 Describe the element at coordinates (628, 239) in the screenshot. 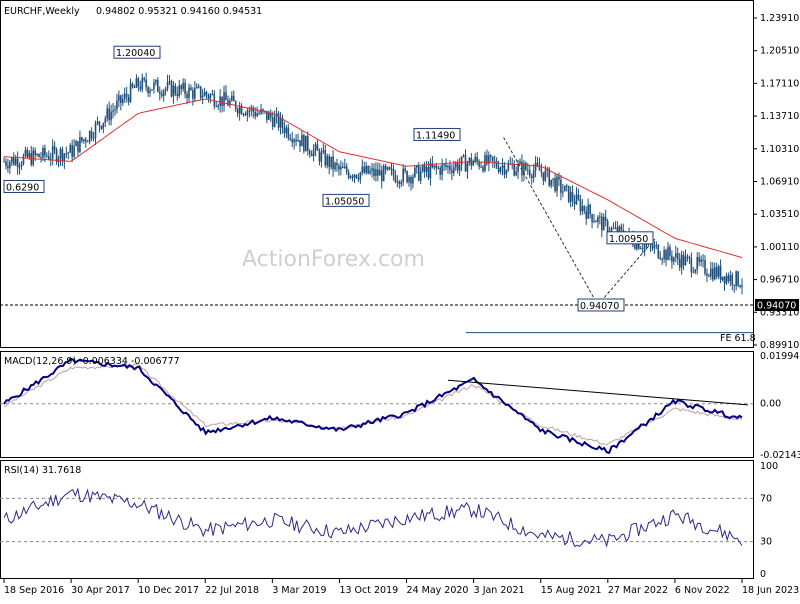

I see `annotation-label: 1.00950` at that location.